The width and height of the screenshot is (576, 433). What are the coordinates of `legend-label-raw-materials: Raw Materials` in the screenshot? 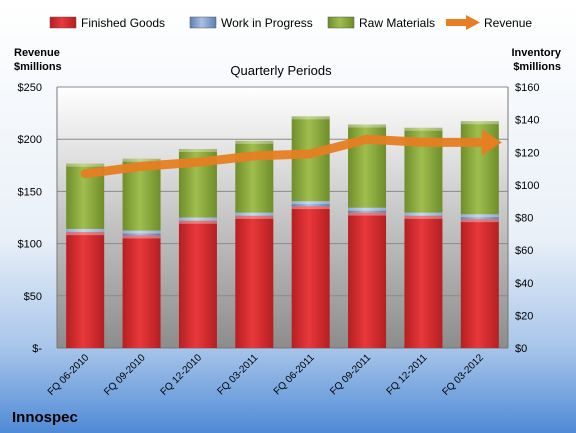 It's located at (397, 23).